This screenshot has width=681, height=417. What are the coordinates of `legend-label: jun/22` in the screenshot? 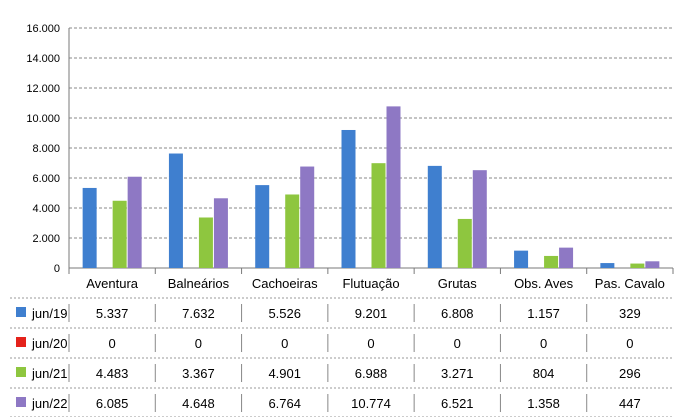 It's located at (49, 403).